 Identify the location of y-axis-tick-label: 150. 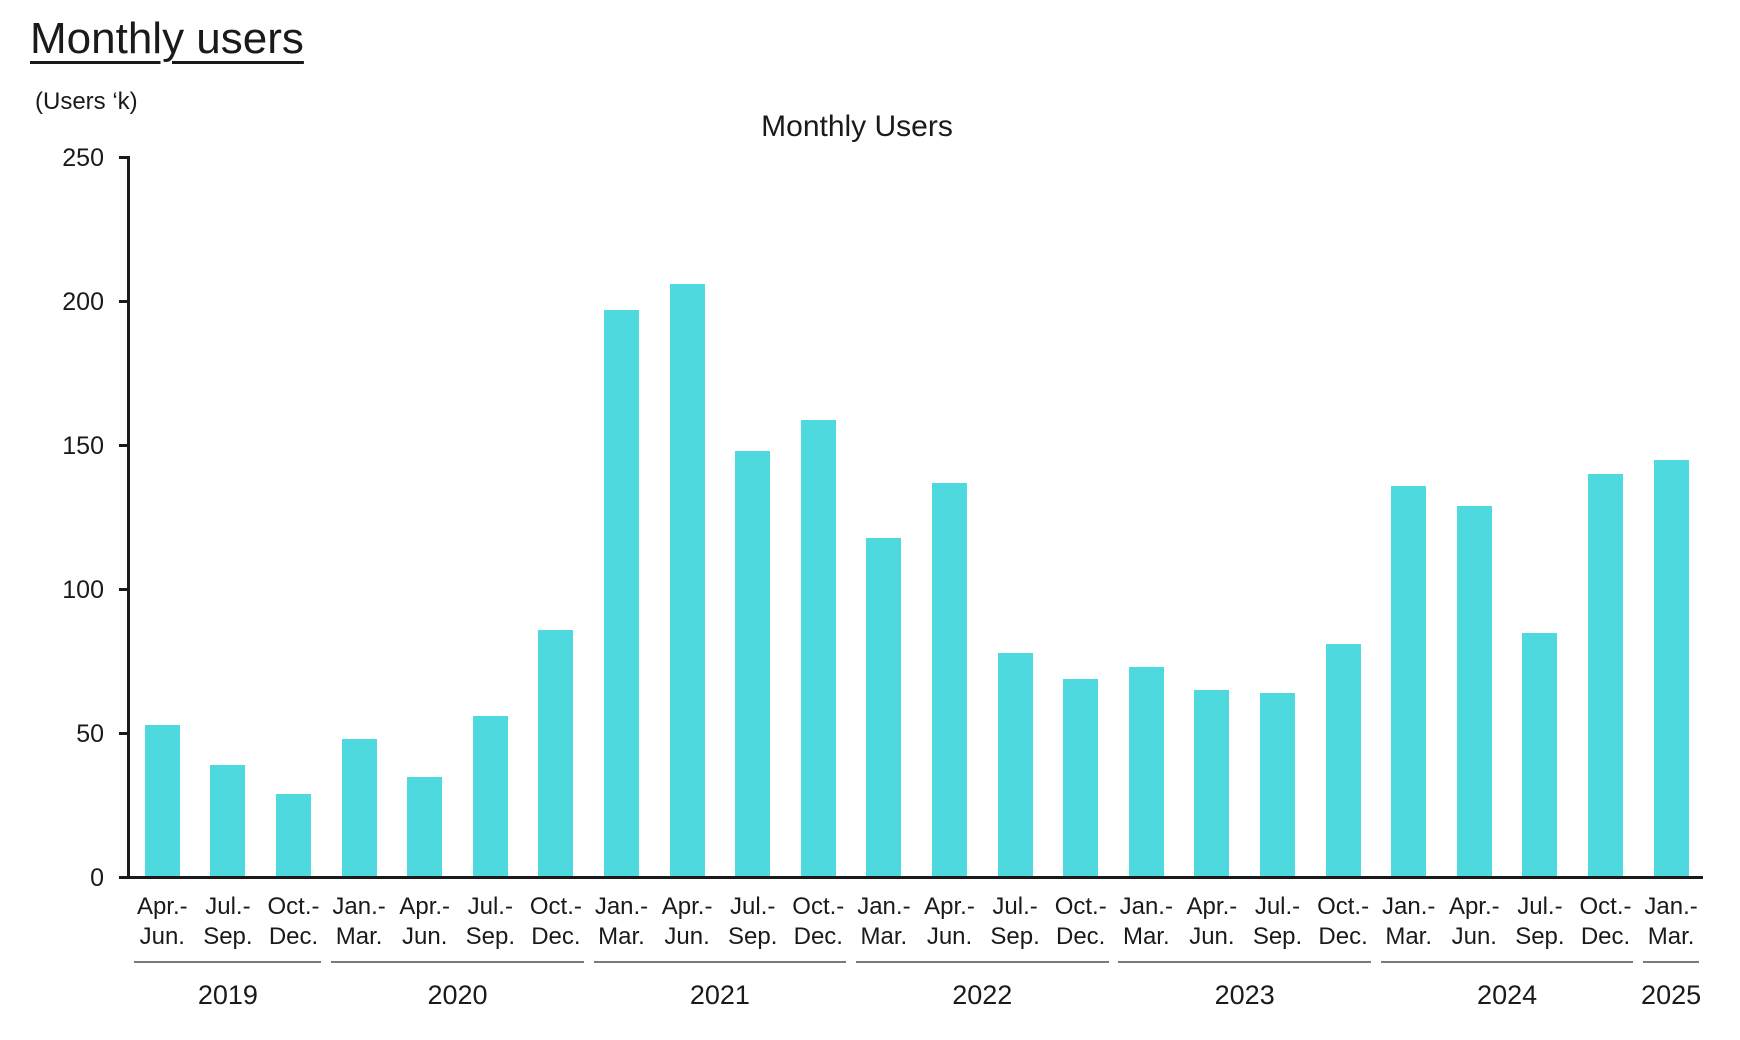
(83, 445).